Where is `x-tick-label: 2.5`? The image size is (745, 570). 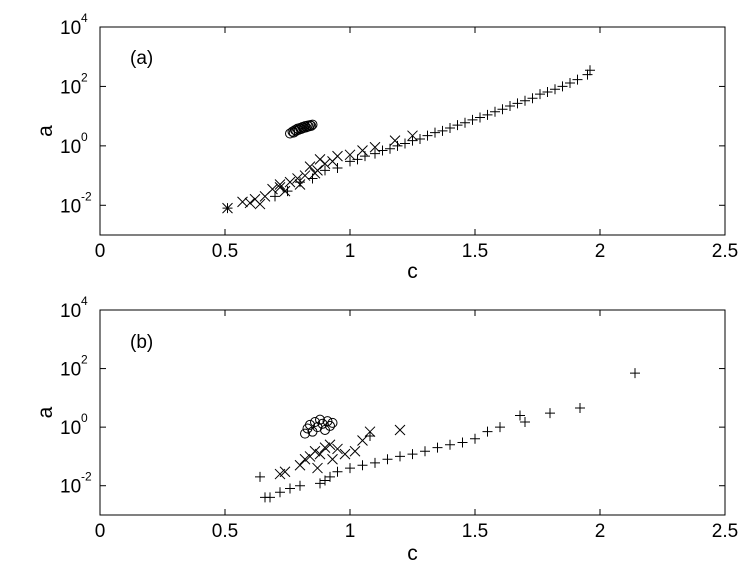 x-tick-label: 2.5 is located at coordinates (725, 251).